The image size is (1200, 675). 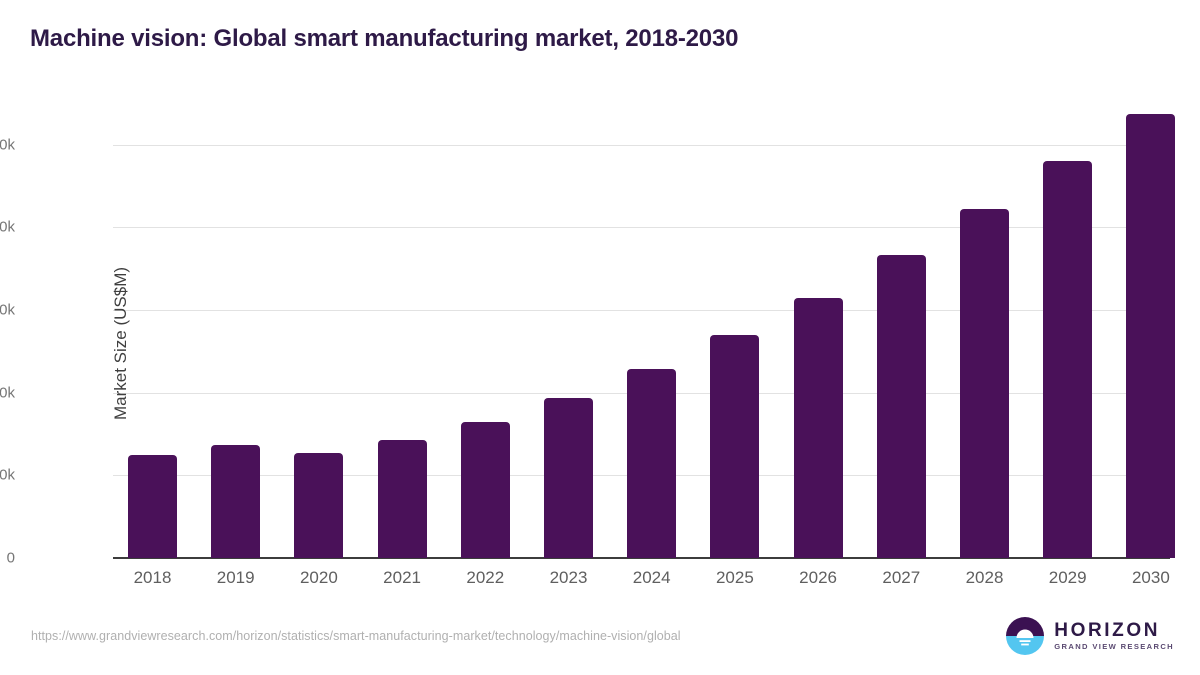 I want to click on horizon-logo: HORIZON GRAND VIEW RESEARCH, so click(x=1089, y=636).